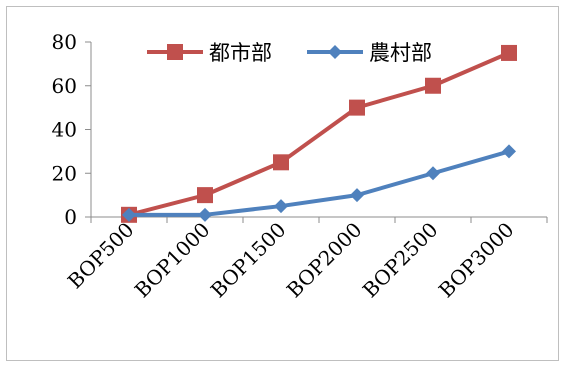  What do you see at coordinates (64, 130) in the screenshot?
I see `y-tick-label: 40` at bounding box center [64, 130].